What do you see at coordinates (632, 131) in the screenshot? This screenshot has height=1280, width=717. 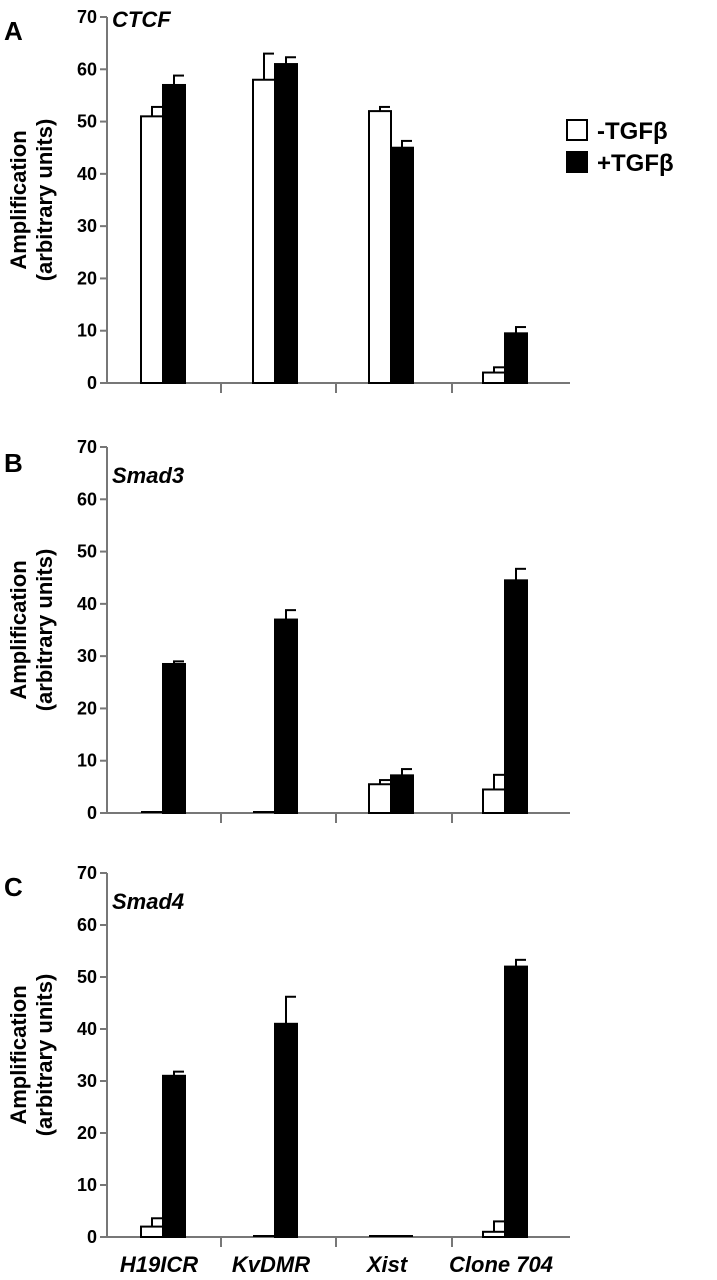 I see `legend-label: -TGFβ` at bounding box center [632, 131].